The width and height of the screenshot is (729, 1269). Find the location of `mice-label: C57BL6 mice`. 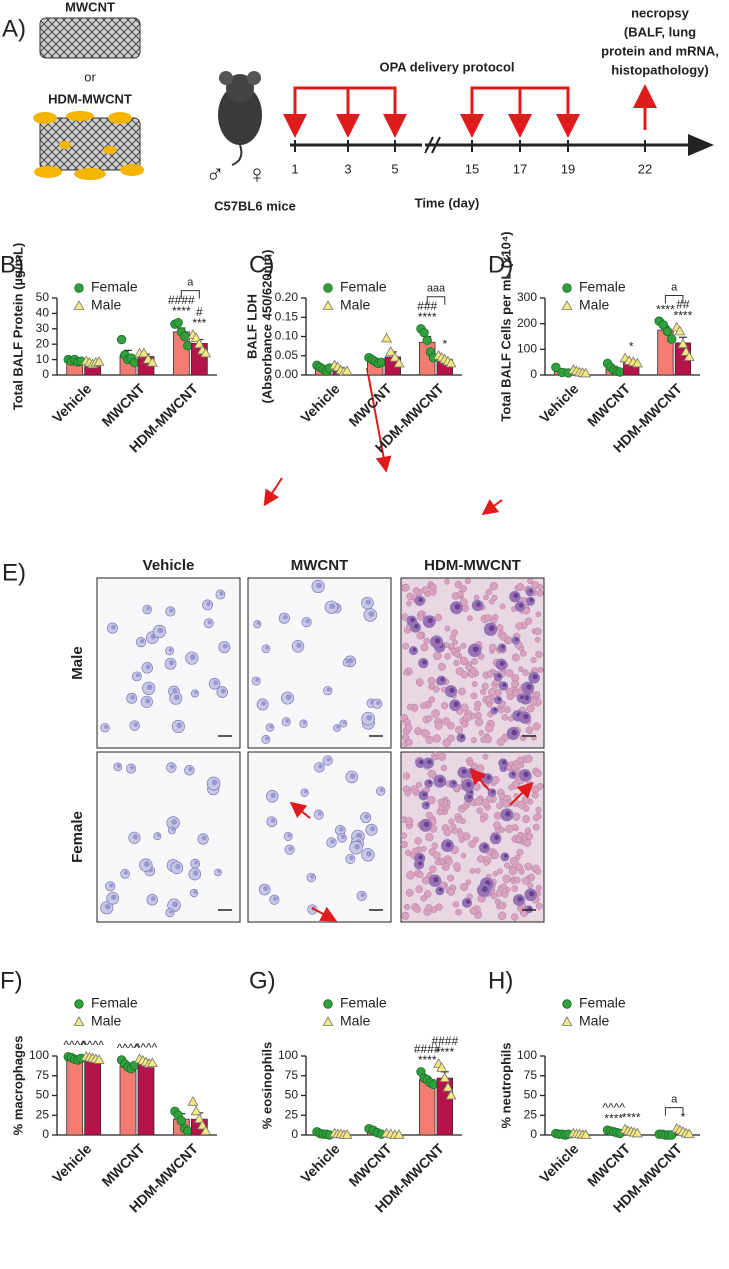

mice-label: C57BL6 mice is located at coordinates (255, 205).